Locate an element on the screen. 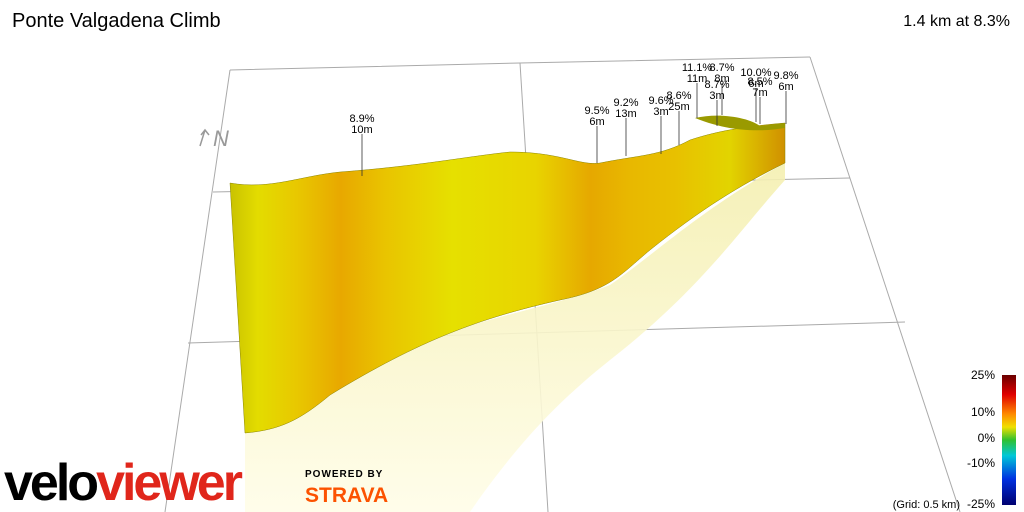 This screenshot has width=1024, height=512. annotation-grade: 8.5% is located at coordinates (759, 82).